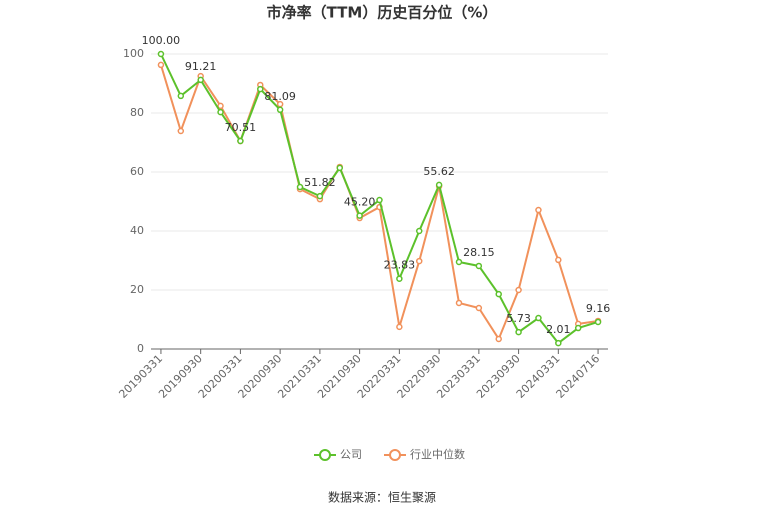 The image size is (765, 517). Describe the element at coordinates (400, 265) in the screenshot. I see `data-label: 23.83` at that location.